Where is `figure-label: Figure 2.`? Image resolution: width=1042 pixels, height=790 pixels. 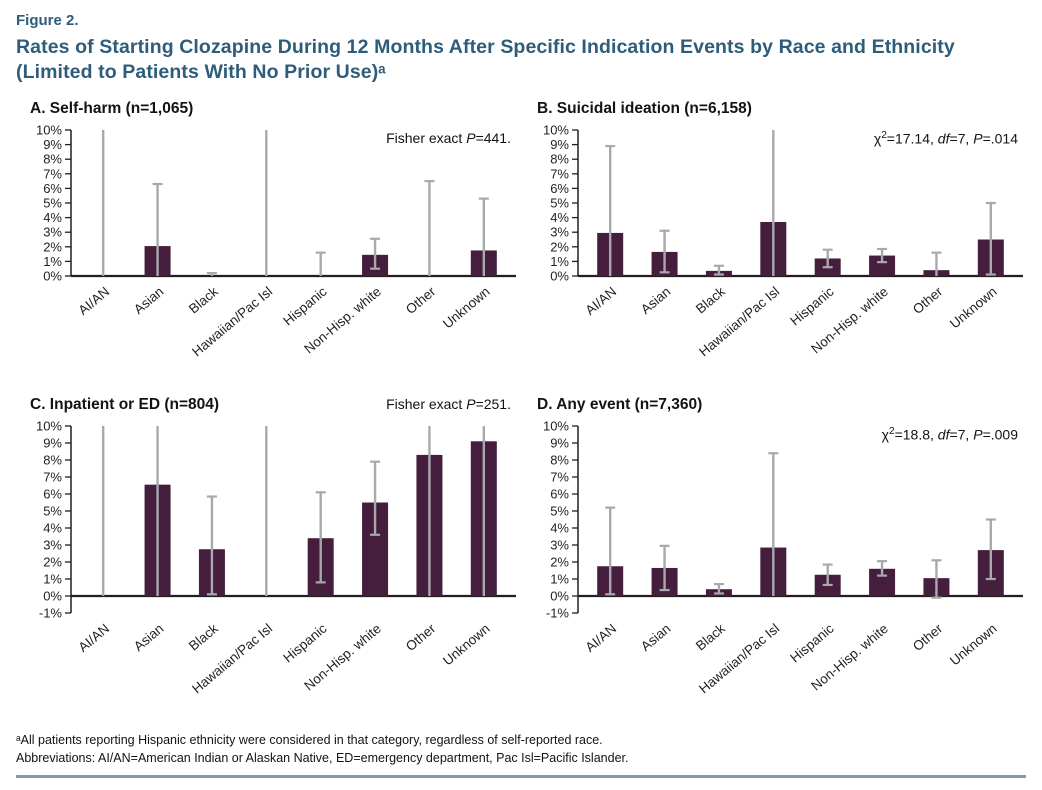
figure-label: Figure 2. is located at coordinates (47, 20).